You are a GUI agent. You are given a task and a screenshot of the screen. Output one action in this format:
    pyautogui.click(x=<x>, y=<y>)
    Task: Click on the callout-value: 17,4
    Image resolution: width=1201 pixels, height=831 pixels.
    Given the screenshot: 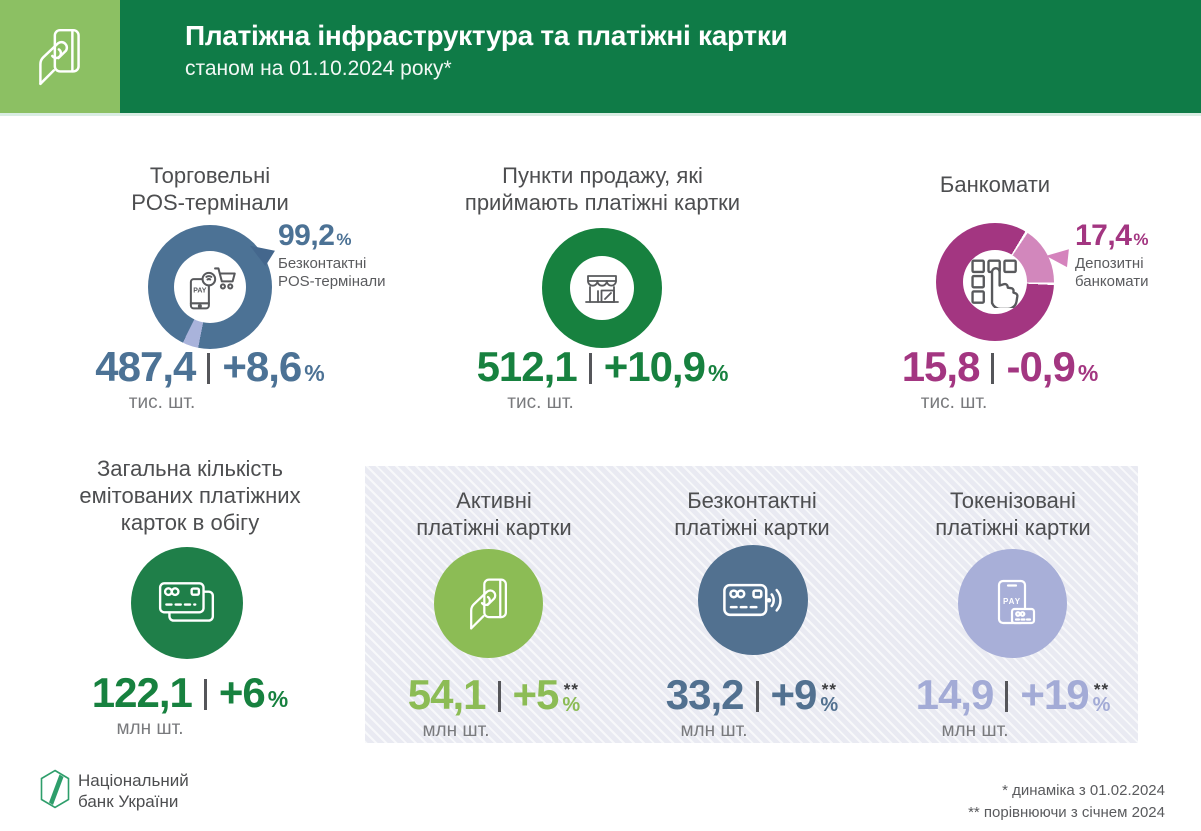 What is the action you would take?
    pyautogui.click(x=1103, y=235)
    